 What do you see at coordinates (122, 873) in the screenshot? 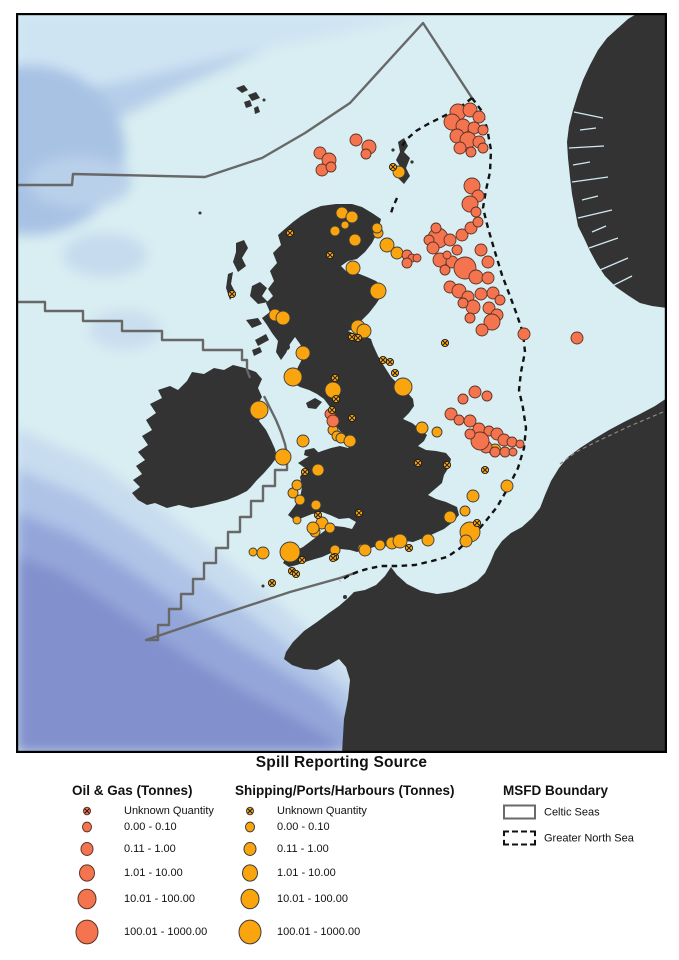
I see `legend-row: 1.01 - 10.00` at bounding box center [122, 873].